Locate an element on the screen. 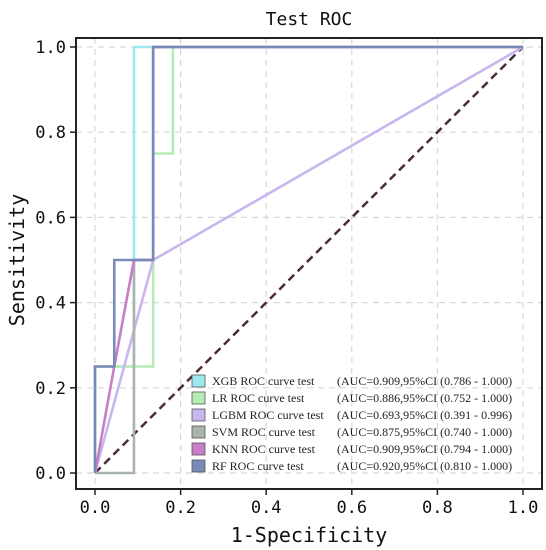 The height and width of the screenshot is (550, 546). legend-auc-xgb: (AUC=0.909,95%CI (0.786 - 1.000) is located at coordinates (424, 381).